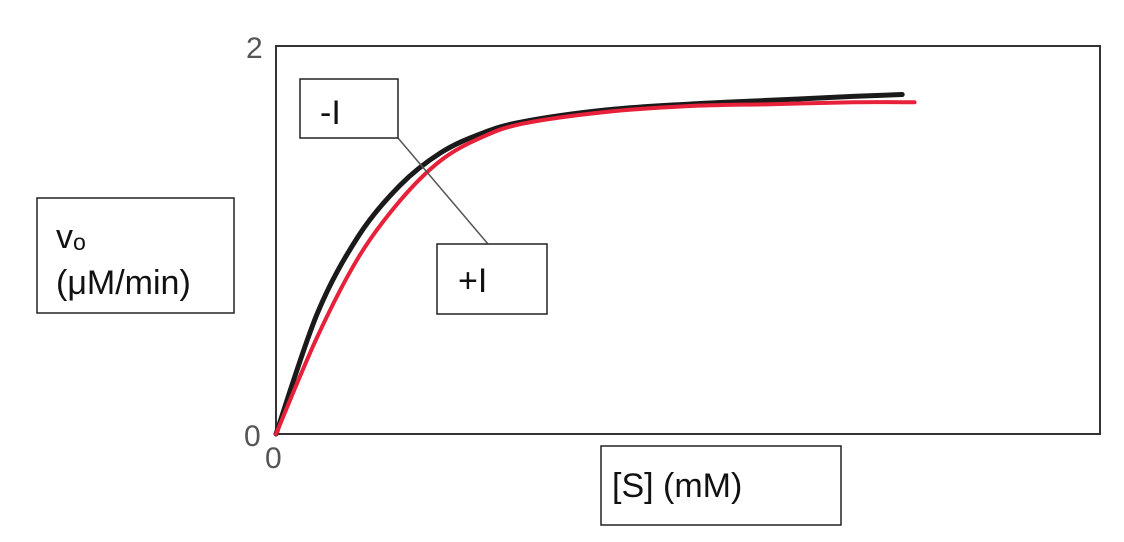 The height and width of the screenshot is (542, 1124). What do you see at coordinates (349, 108) in the screenshot?
I see `legend-box-minus-i` at bounding box center [349, 108].